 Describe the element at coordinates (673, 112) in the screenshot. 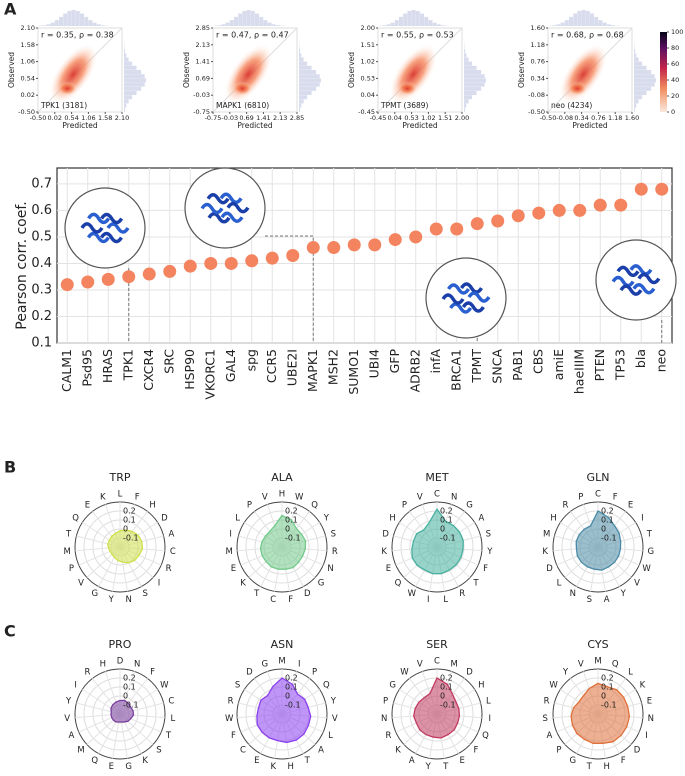

I see `colorbar-tick-label: 0` at that location.